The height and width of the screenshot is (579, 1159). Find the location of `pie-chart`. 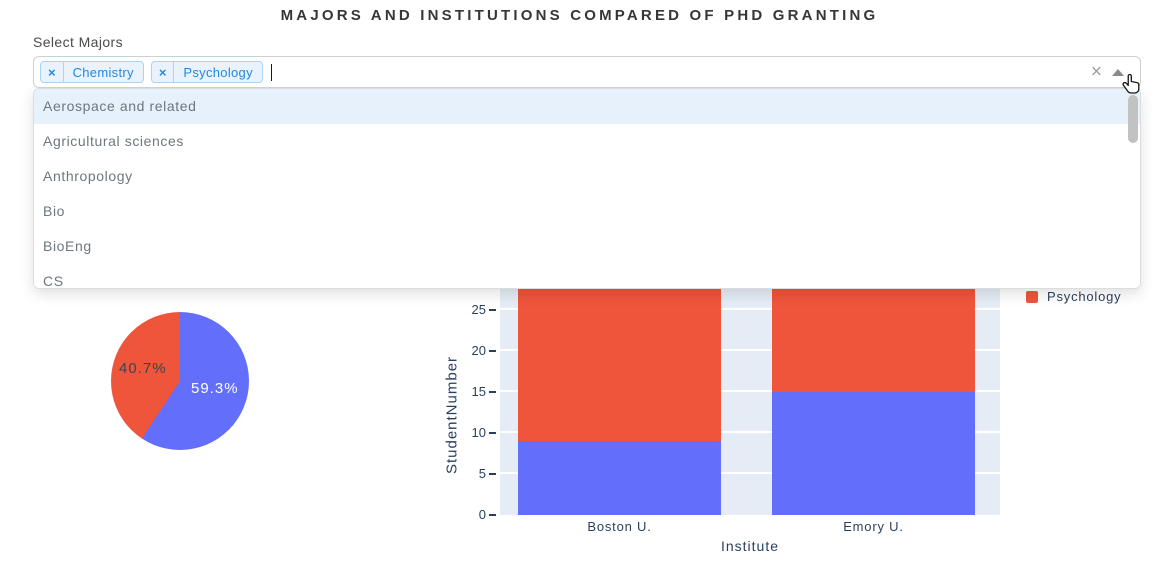

pie-chart is located at coordinates (180, 381).